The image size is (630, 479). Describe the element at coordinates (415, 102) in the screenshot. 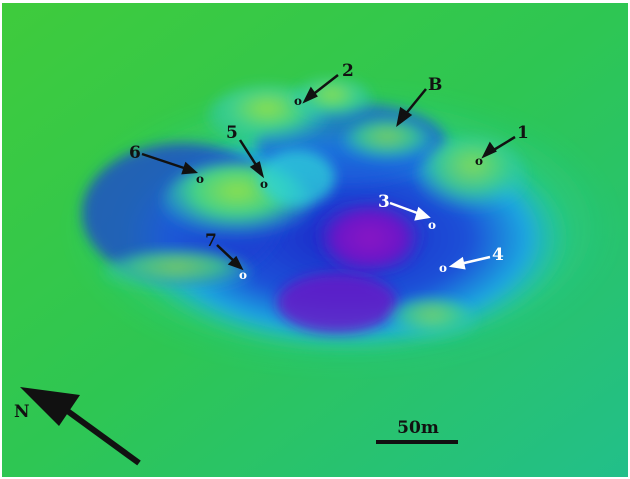

I see `arrow-to-b` at that location.